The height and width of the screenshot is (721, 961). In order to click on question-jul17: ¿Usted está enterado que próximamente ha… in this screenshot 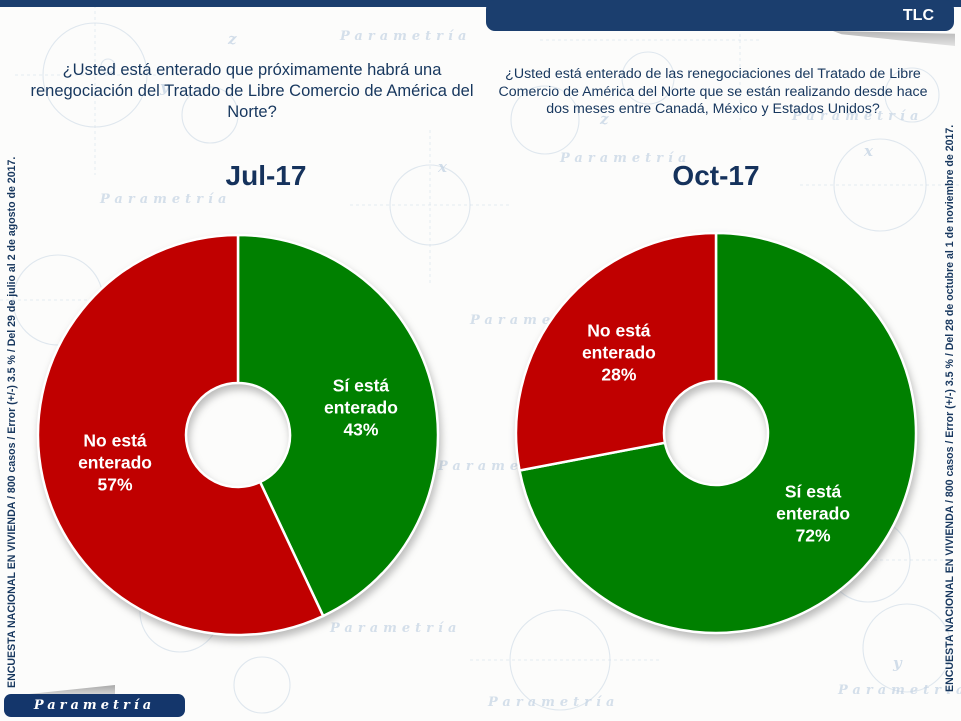, I will do `click(252, 91)`.